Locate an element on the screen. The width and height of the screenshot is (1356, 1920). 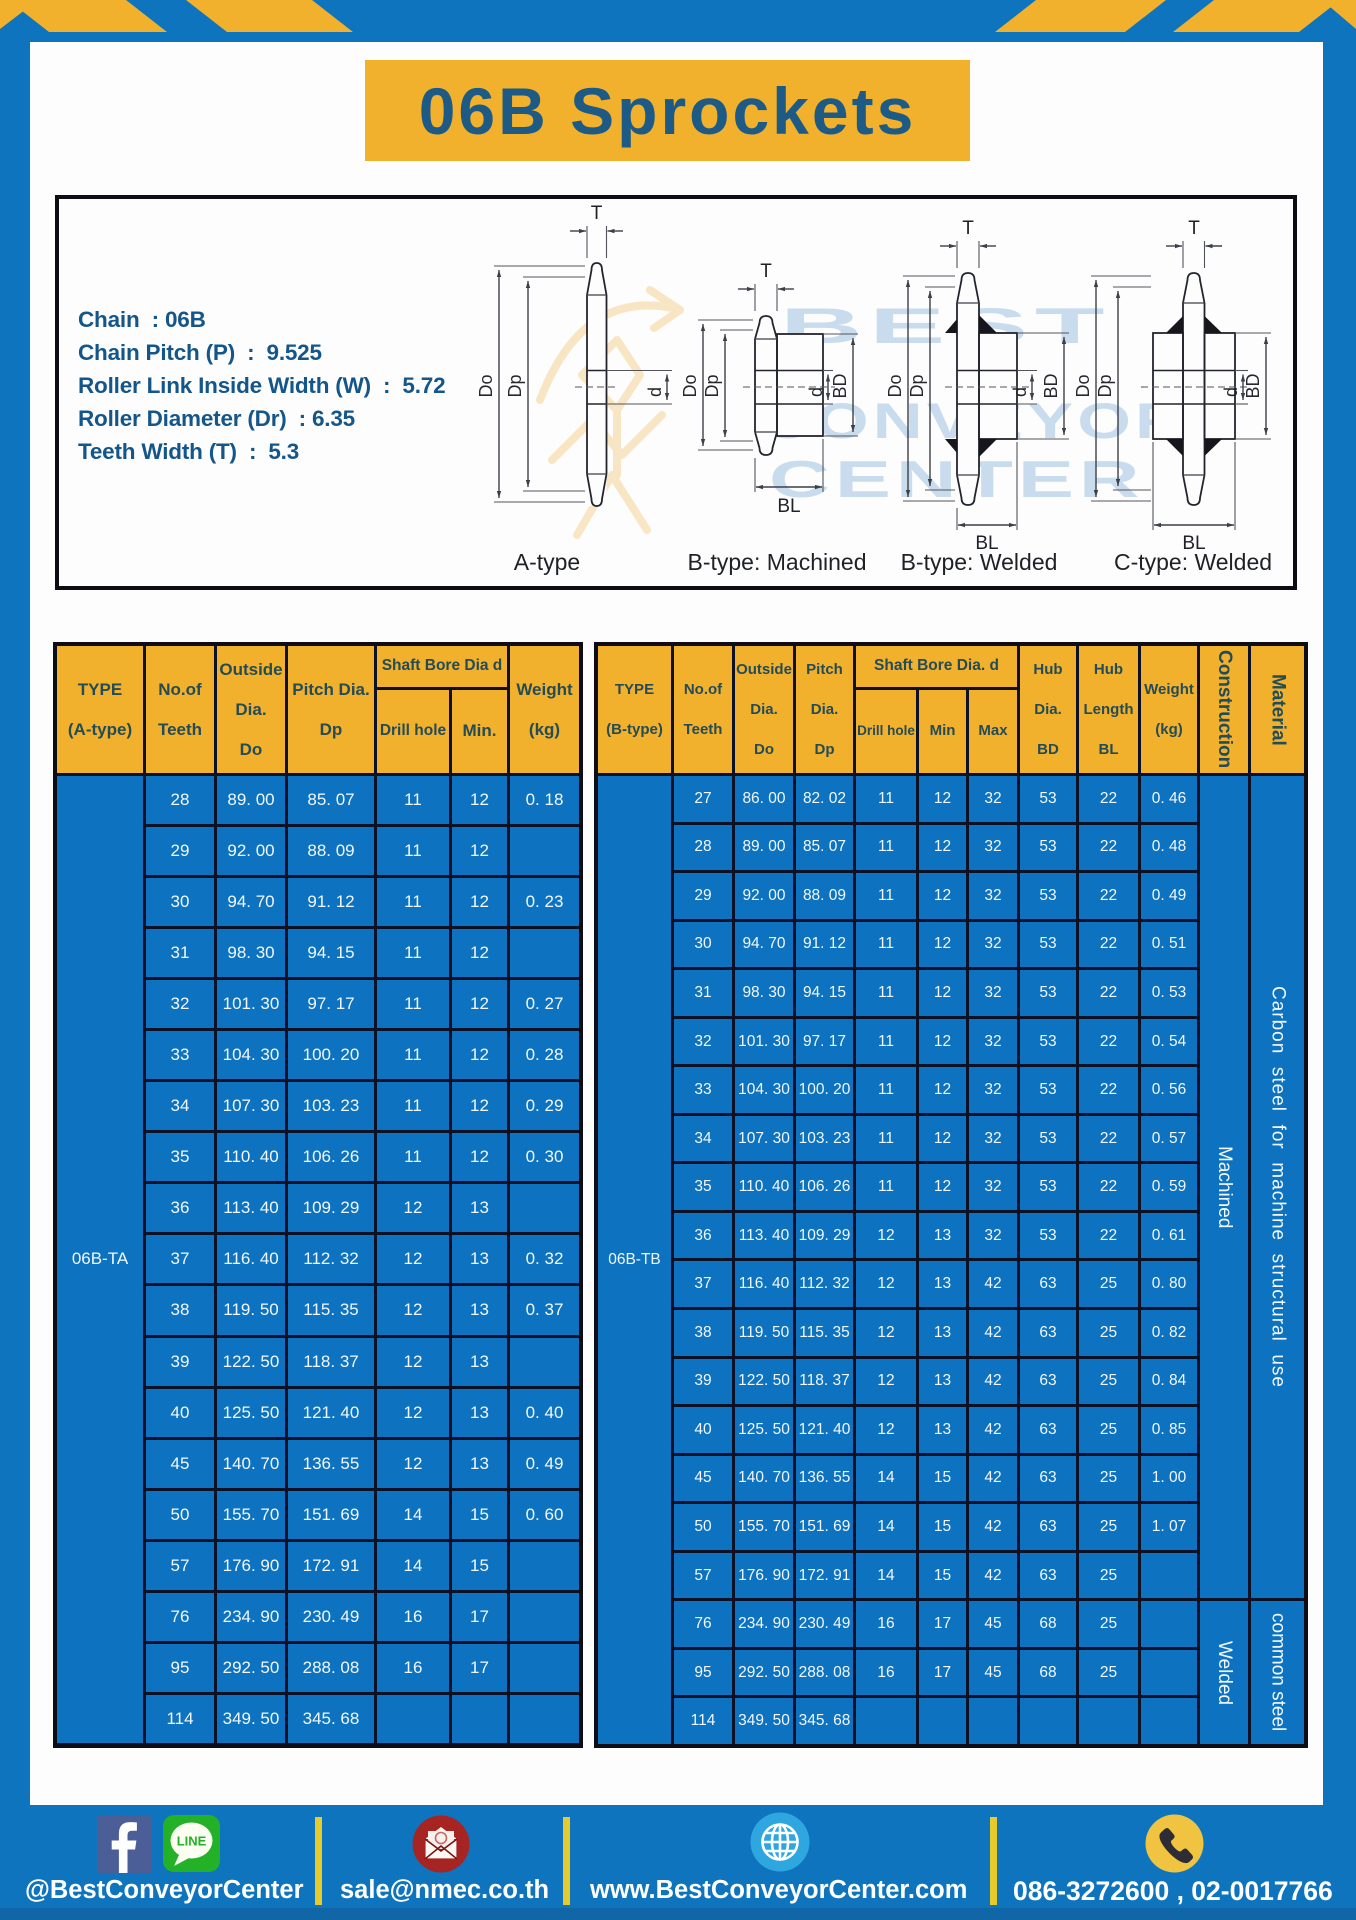
svg-text: LINE is located at coordinates (192, 1841).